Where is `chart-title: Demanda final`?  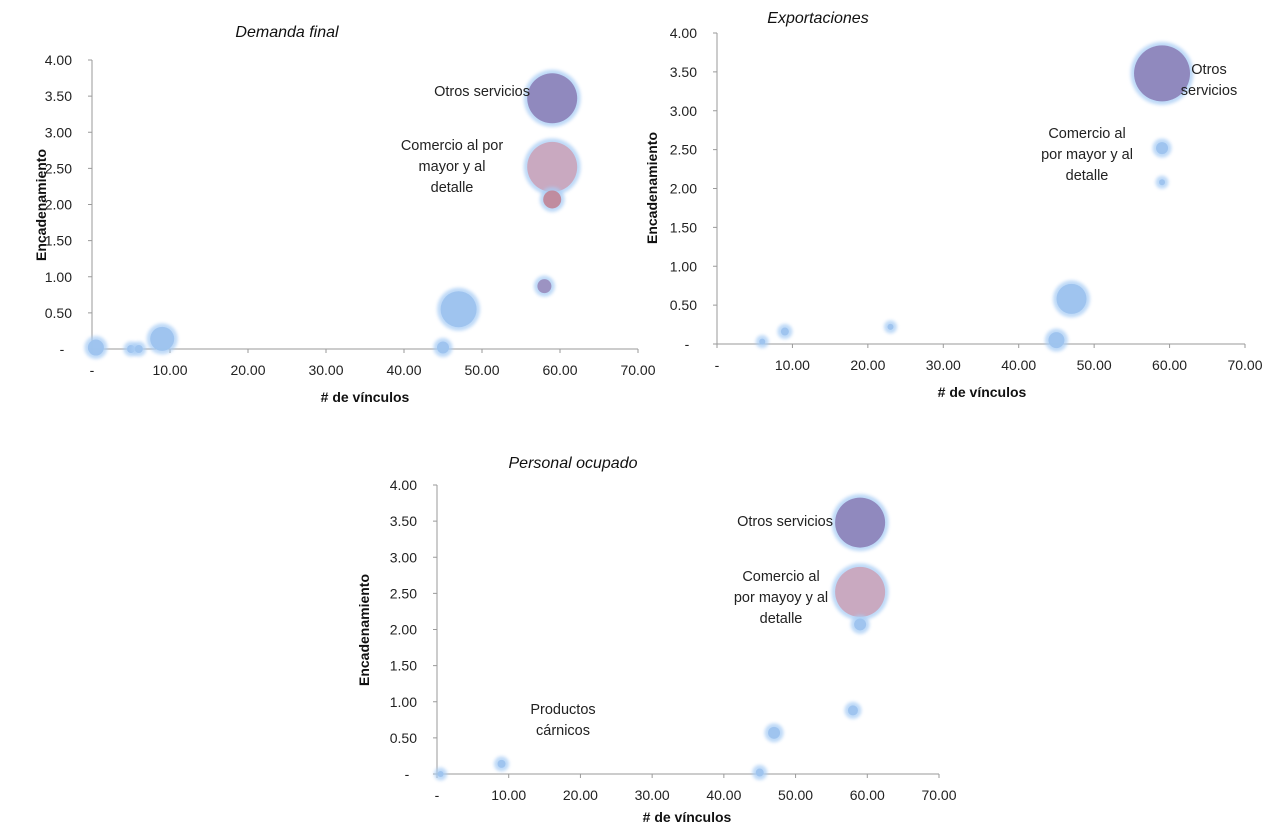
chart-title: Demanda final is located at coordinates (287, 32).